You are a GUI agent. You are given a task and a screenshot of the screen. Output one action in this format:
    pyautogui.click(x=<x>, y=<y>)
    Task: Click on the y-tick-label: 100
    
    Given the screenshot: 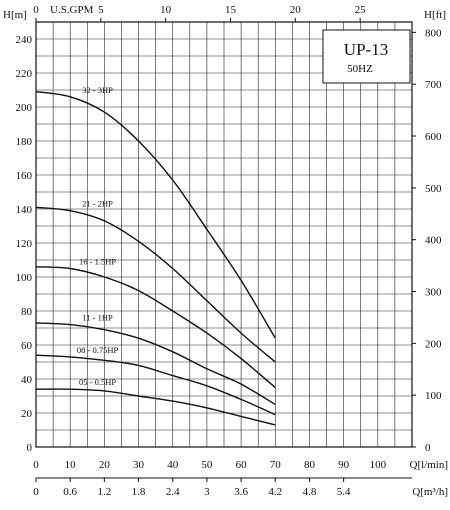 What is the action you would take?
    pyautogui.click(x=24, y=278)
    